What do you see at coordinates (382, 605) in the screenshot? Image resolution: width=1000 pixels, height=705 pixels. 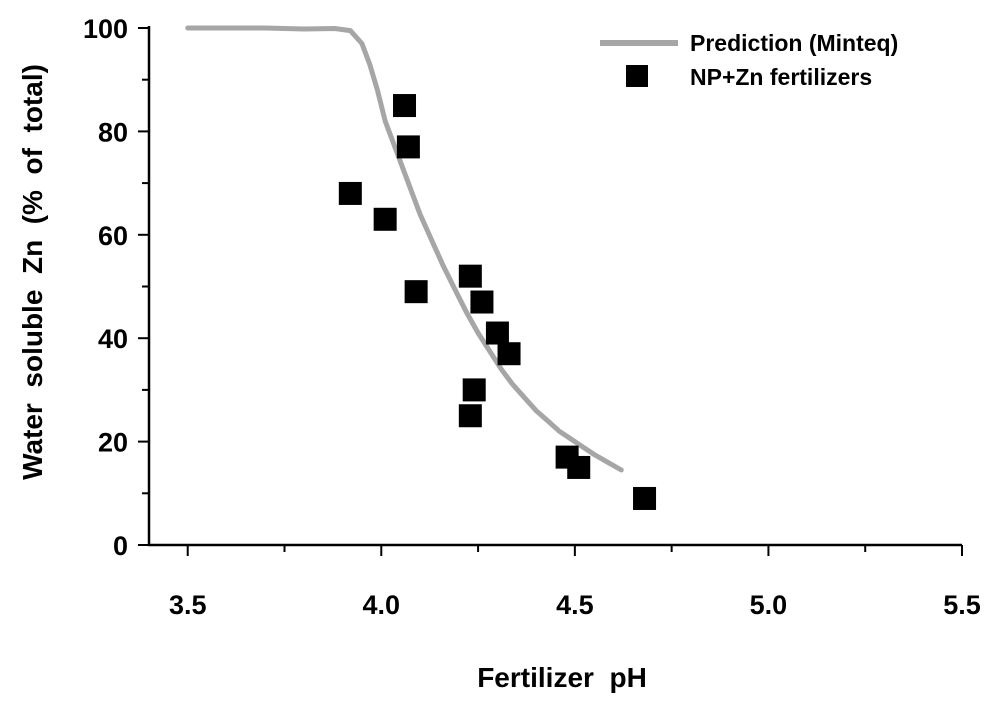 I see `x-tick-label: 4.0` at bounding box center [382, 605].